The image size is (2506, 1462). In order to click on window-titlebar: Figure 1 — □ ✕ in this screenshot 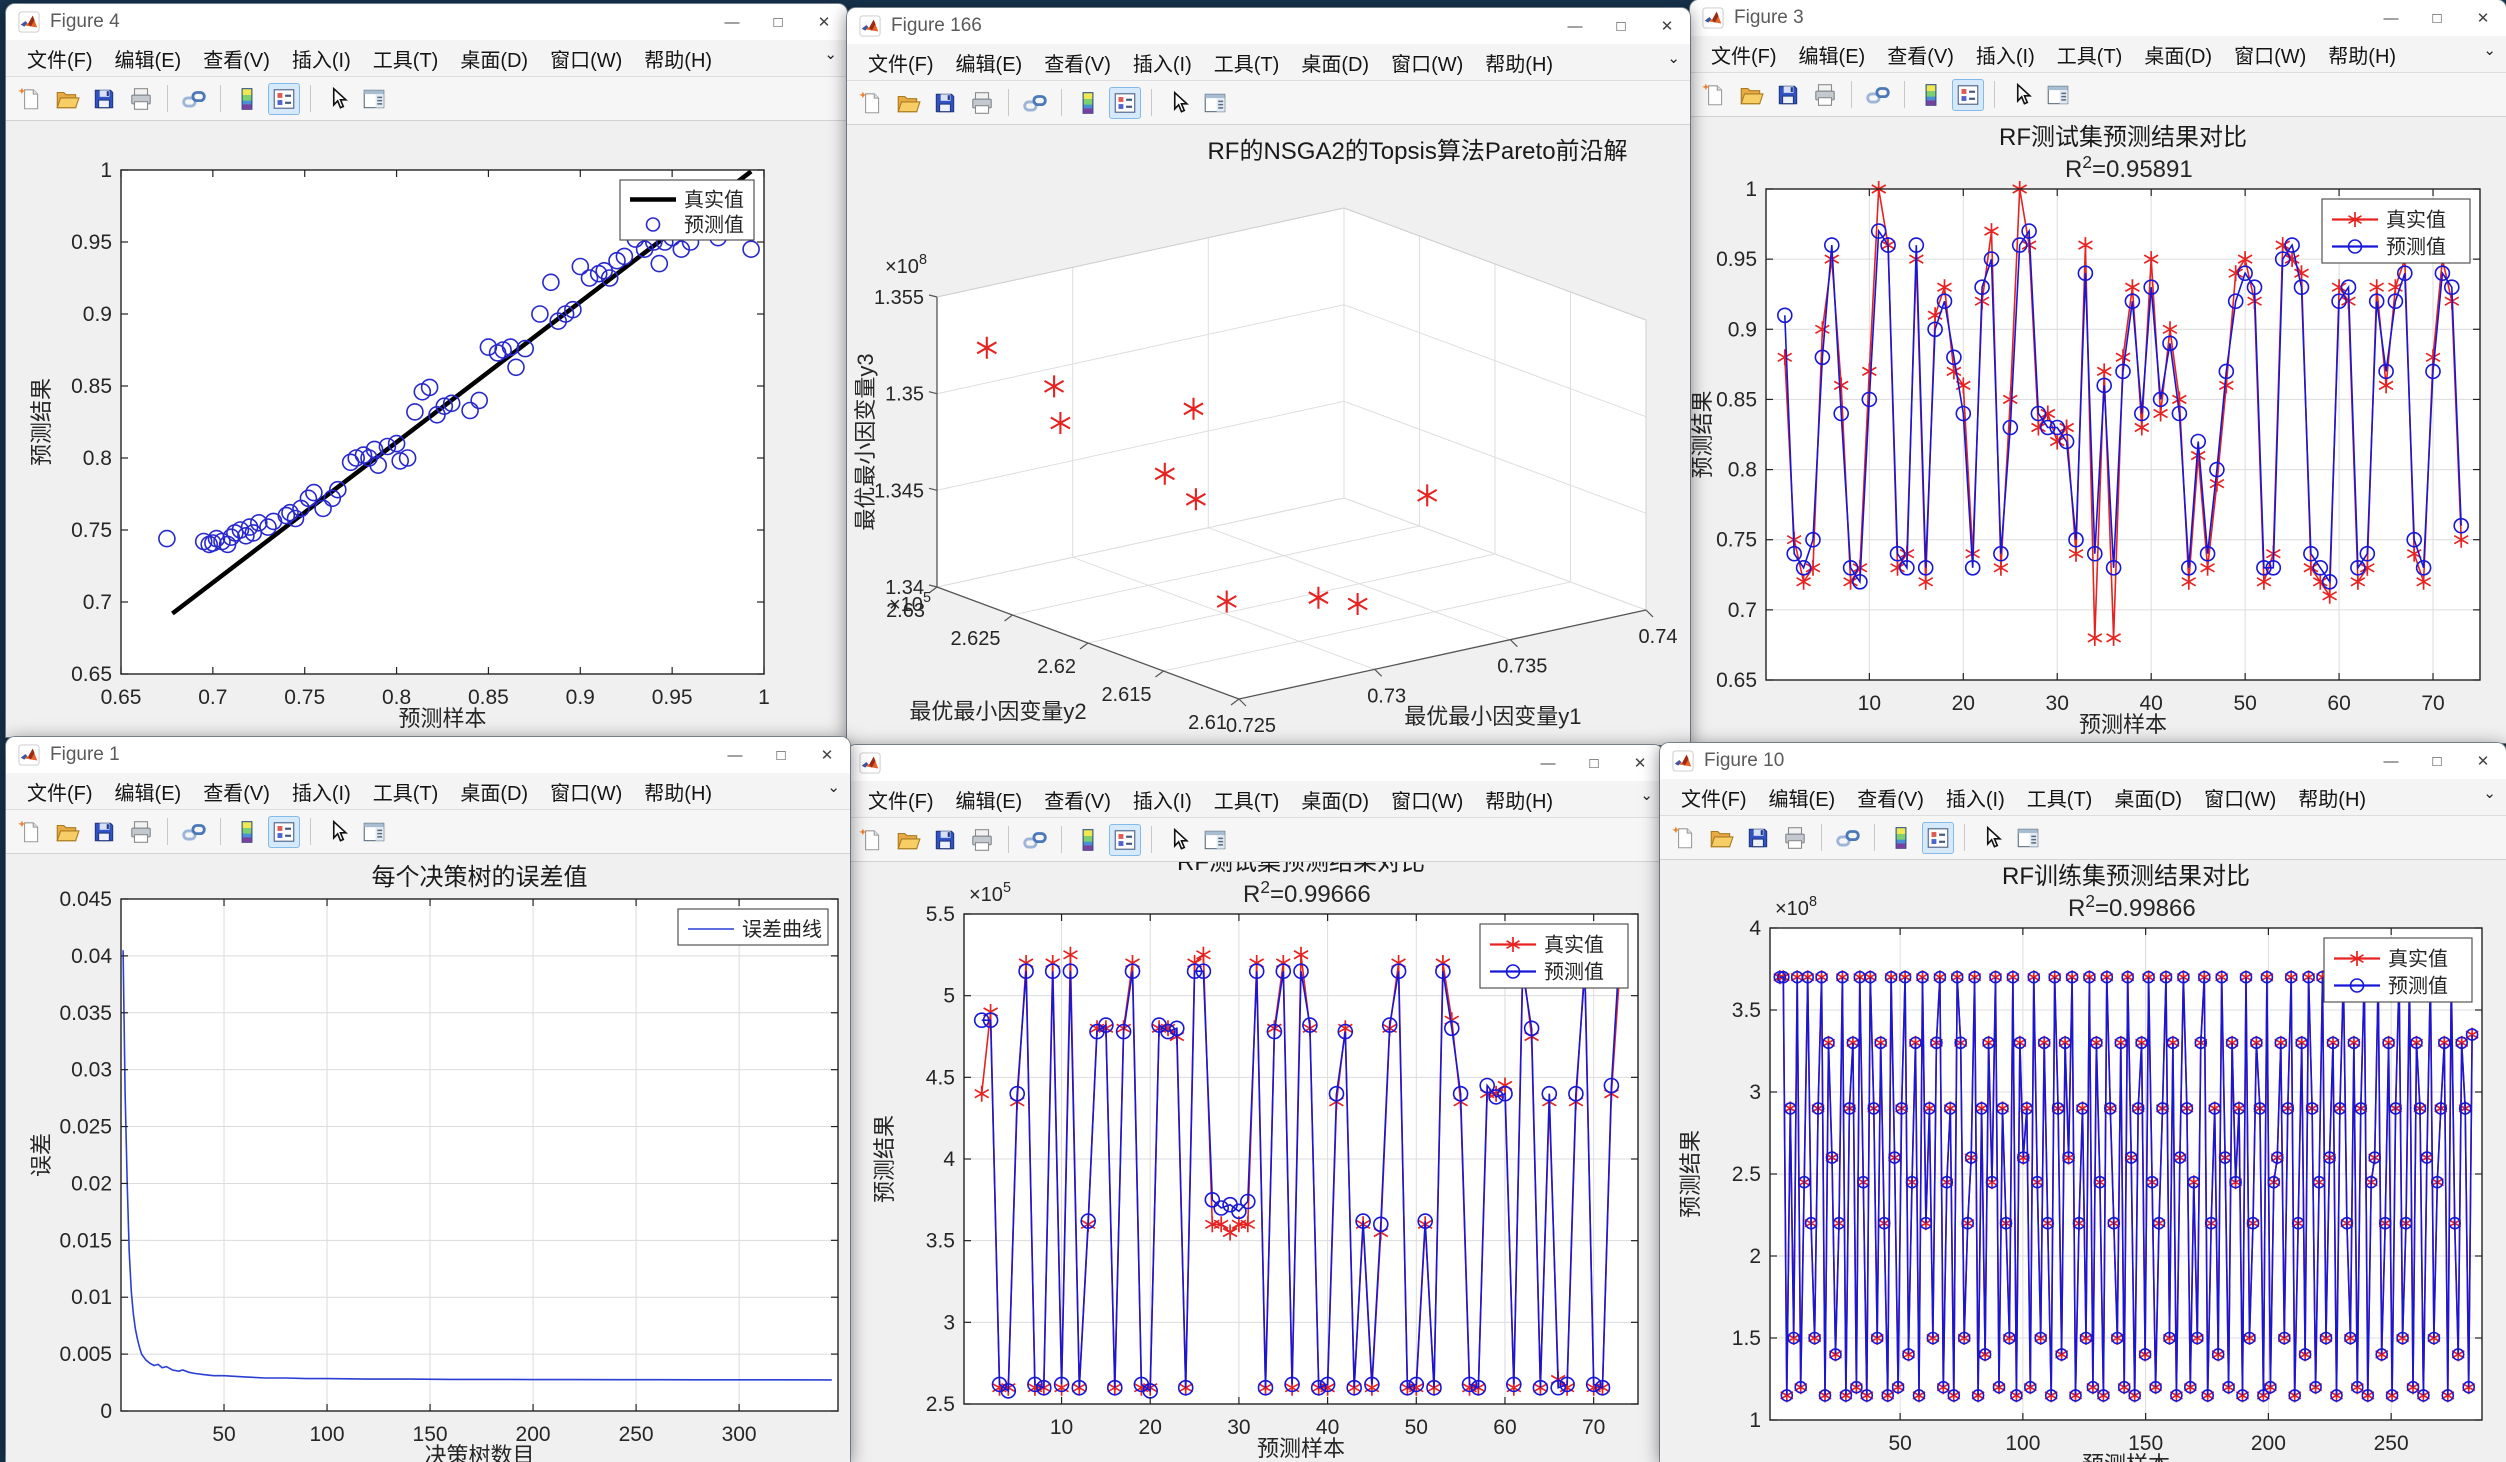, I will do `click(428, 755)`.